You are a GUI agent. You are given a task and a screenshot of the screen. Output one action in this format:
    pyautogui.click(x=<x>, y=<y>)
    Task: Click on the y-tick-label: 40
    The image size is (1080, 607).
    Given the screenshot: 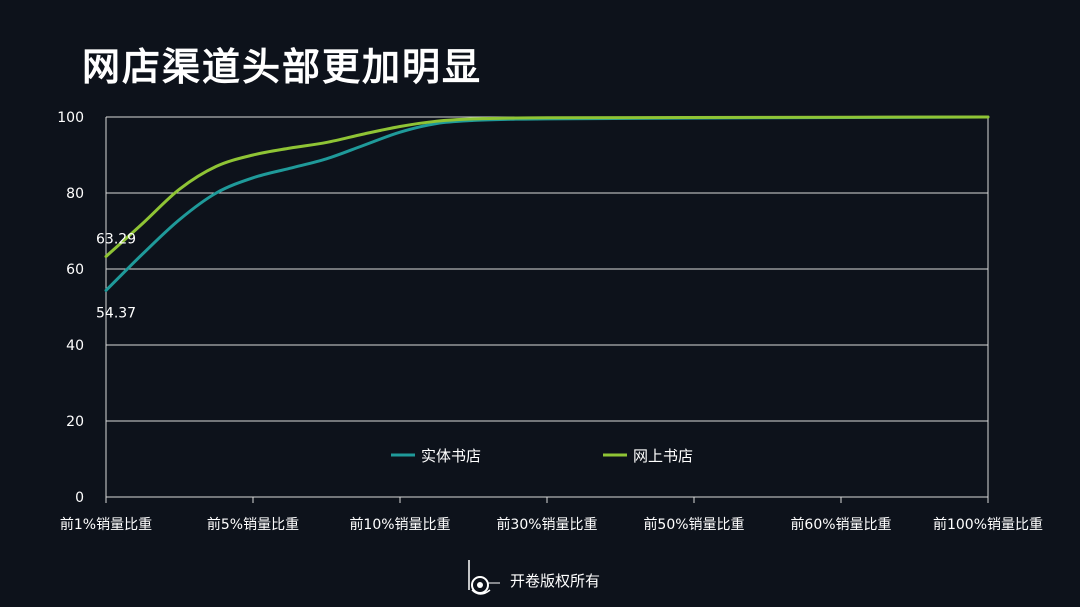 What is the action you would take?
    pyautogui.click(x=75, y=346)
    